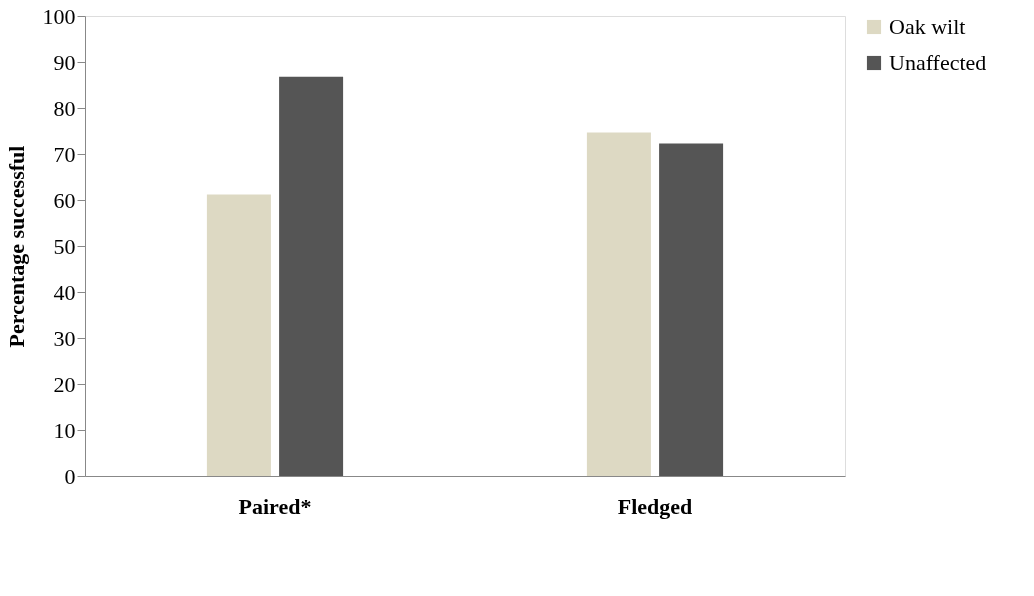 This screenshot has height=596, width=1034. I want to click on legend-label: Unaffected, so click(938, 62).